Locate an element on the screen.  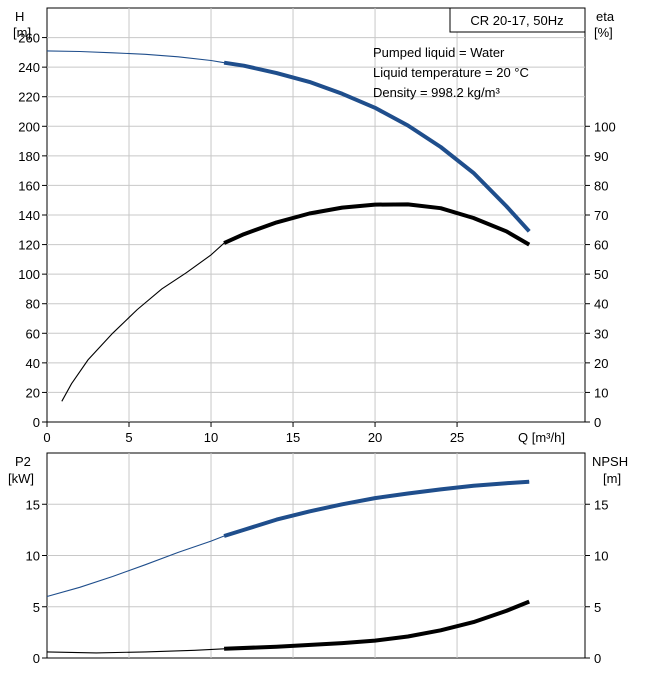
top-y-right-tick-label: 70 is located at coordinates (601, 215).